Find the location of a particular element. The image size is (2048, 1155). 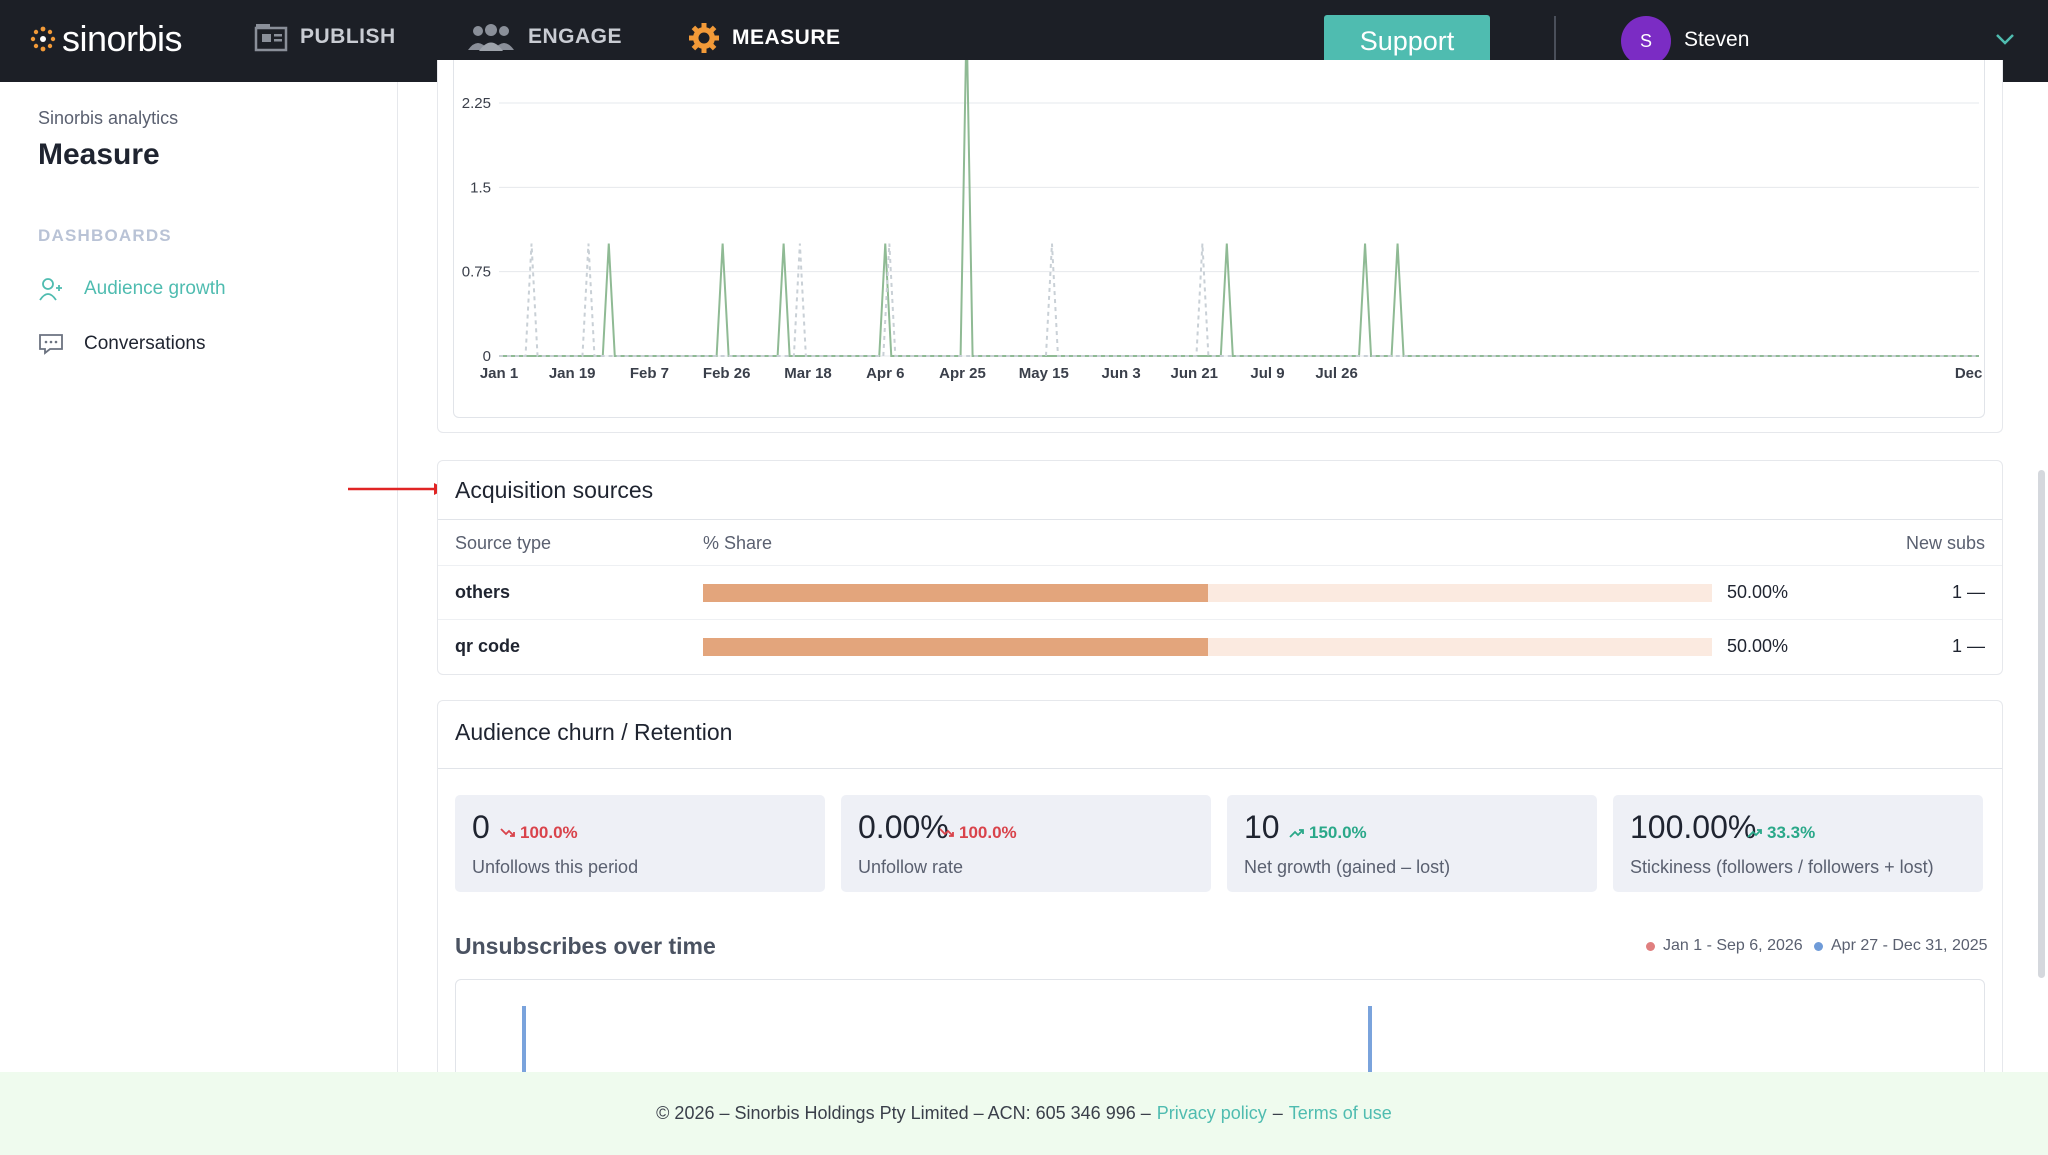

audience-churn-title: Audience churn / Retention is located at coordinates (594, 732).